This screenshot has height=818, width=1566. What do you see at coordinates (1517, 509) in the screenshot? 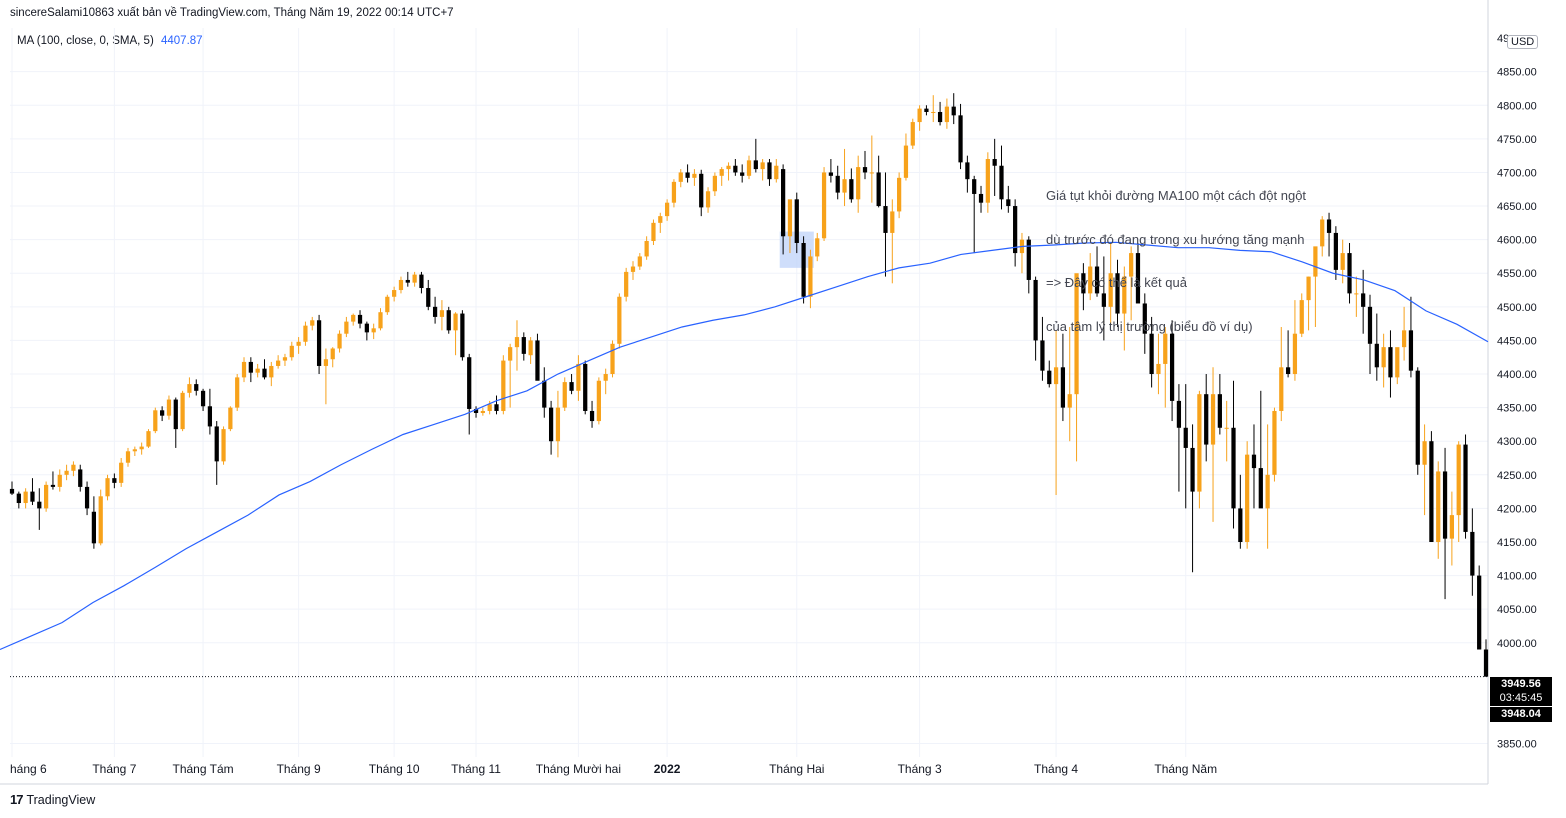
I see `y-tick-label: 4200.00` at bounding box center [1517, 509].